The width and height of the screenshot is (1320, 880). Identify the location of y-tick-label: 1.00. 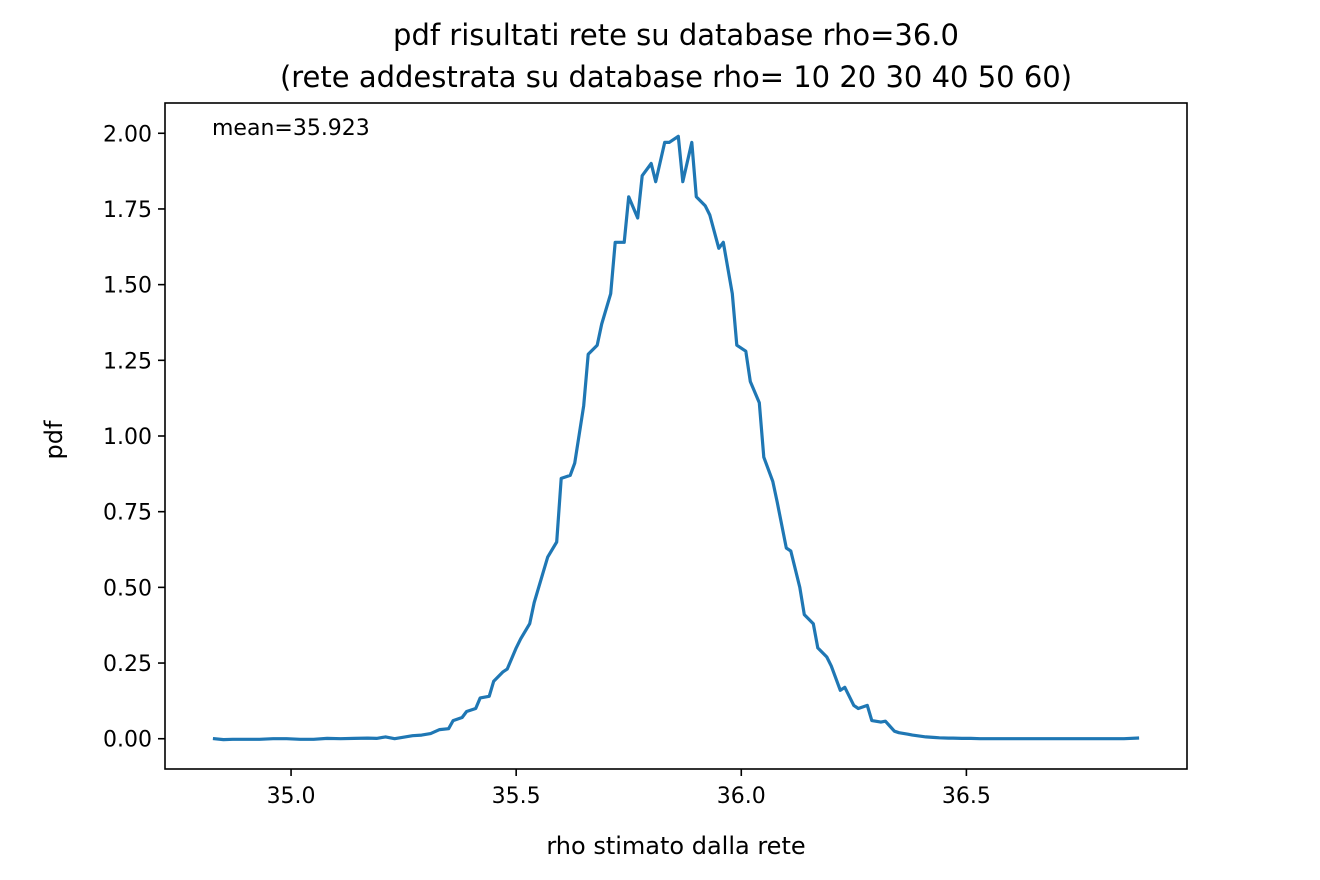
(127, 437).